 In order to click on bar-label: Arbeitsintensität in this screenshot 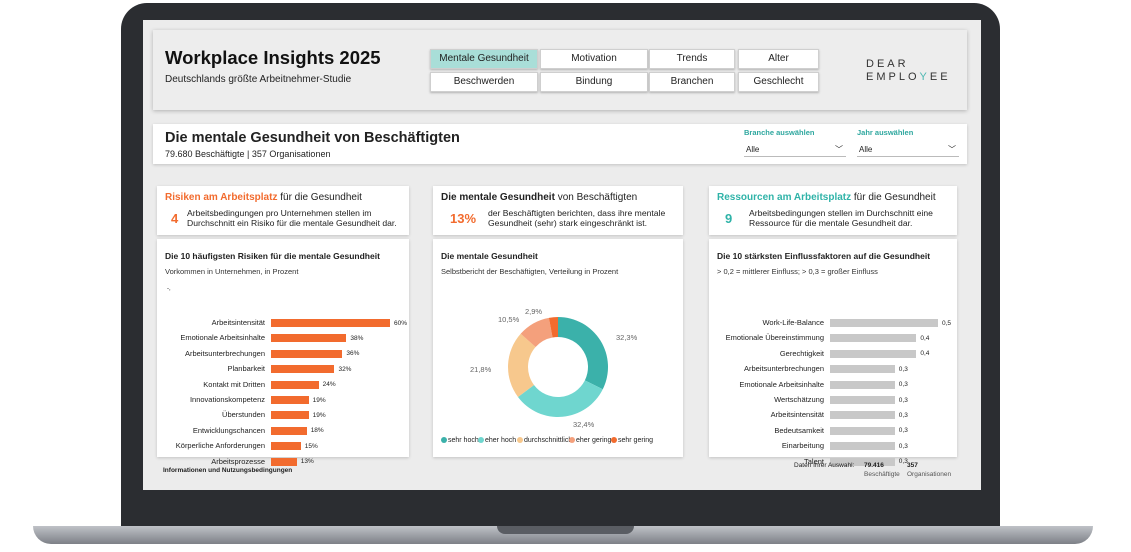, I will do `click(238, 322)`.